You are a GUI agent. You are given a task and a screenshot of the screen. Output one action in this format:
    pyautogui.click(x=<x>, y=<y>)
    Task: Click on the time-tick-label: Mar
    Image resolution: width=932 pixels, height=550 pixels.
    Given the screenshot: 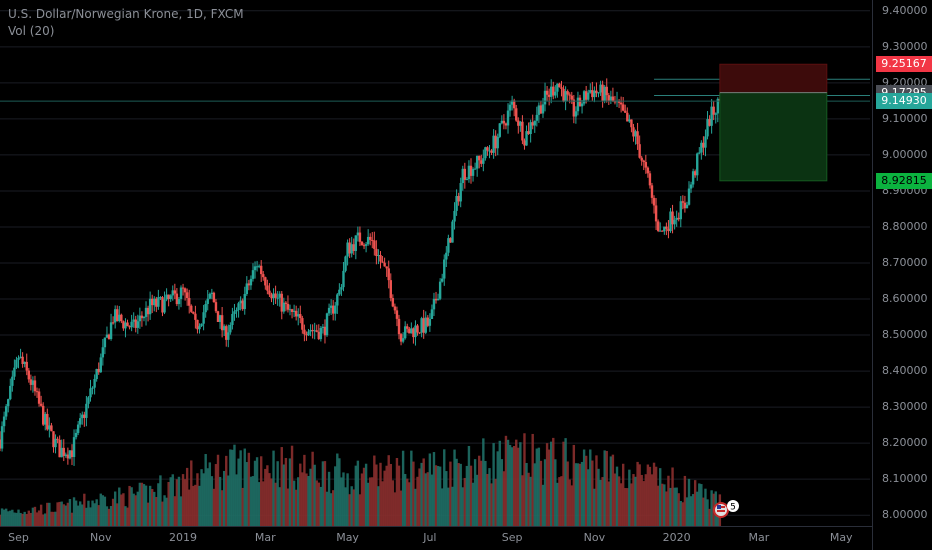 What is the action you would take?
    pyautogui.click(x=759, y=537)
    